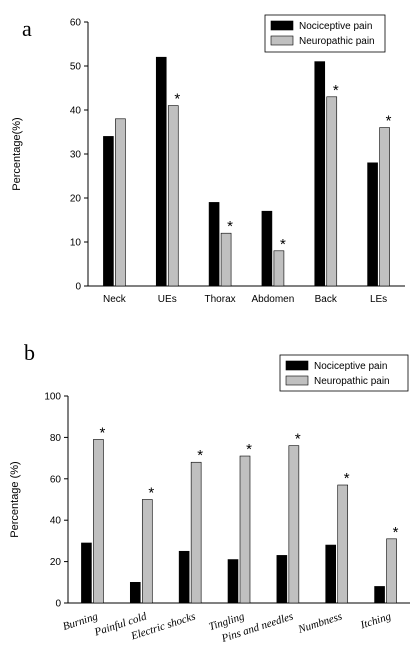 This screenshot has width=418, height=663. What do you see at coordinates (320, 623) in the screenshot?
I see `x-tick-label: Numbness` at bounding box center [320, 623].